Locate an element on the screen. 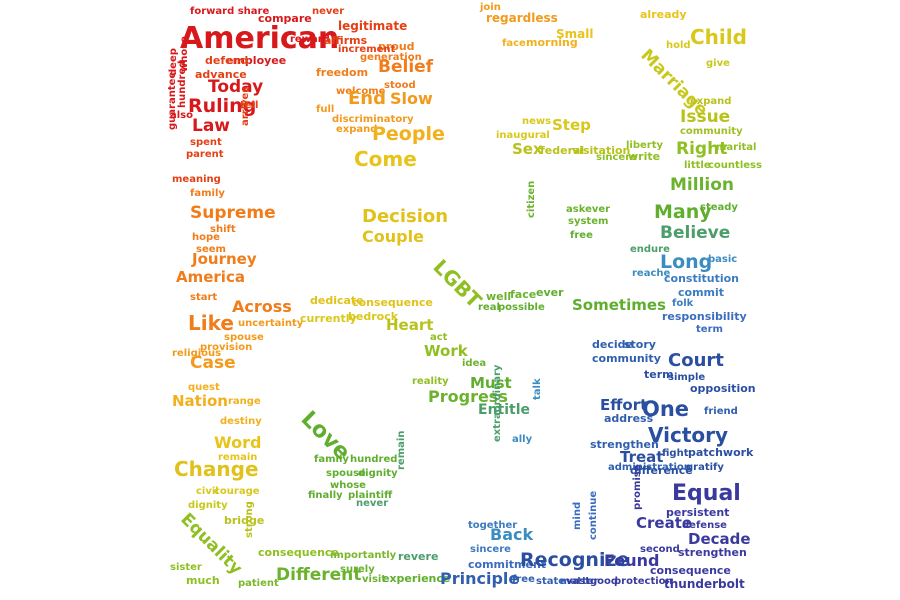  word-increment: increment is located at coordinates (367, 49).